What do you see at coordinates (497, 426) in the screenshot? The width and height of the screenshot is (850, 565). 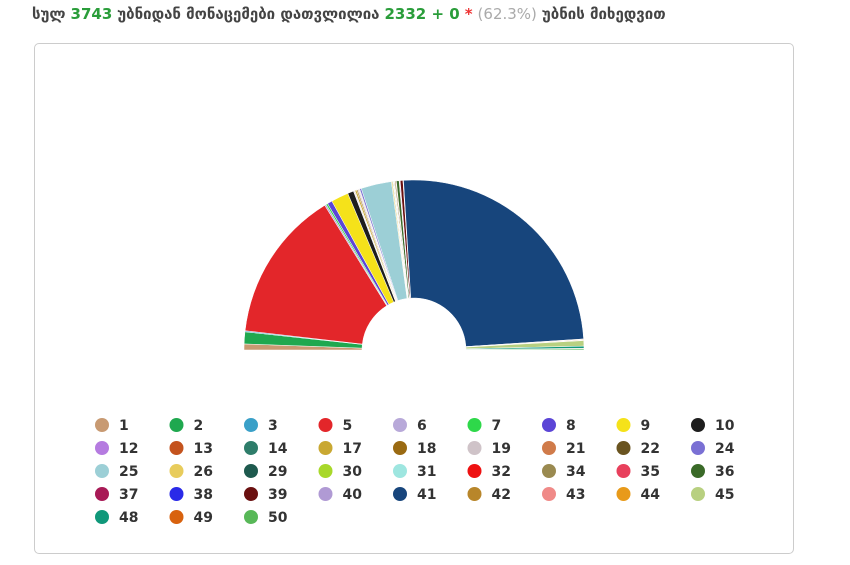 I see `legend-label: 7` at bounding box center [497, 426].